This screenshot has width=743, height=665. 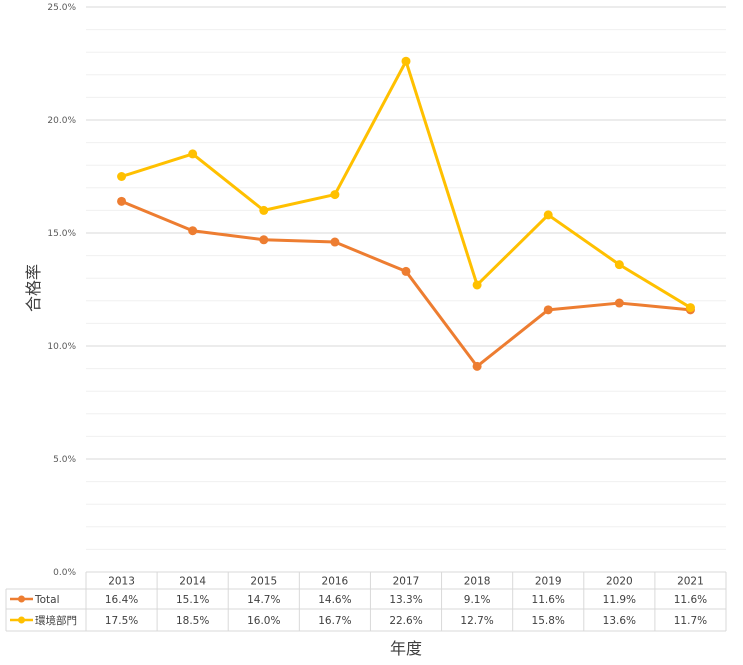 I want to click on data-table-grid, so click(x=366, y=601).